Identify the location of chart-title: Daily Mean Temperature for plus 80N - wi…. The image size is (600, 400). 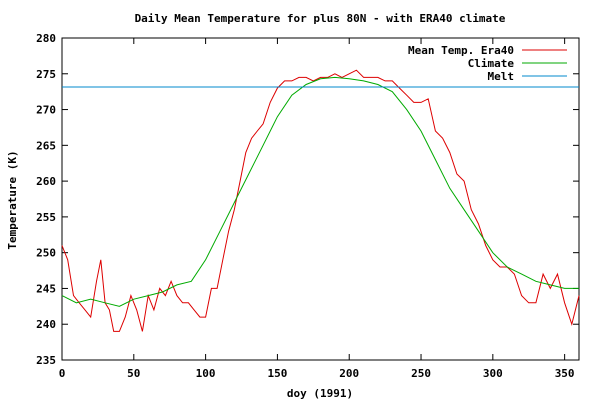
(320, 18).